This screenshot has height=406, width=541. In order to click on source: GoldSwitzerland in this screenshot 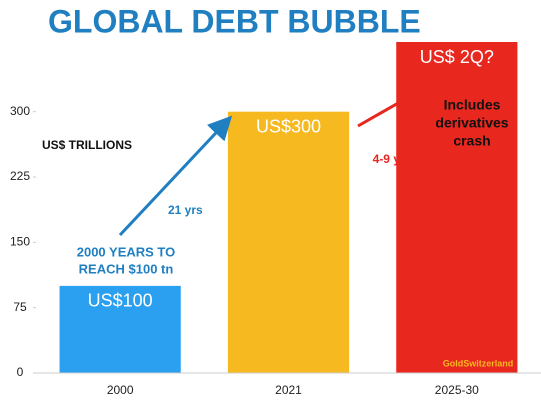, I will do `click(478, 363)`.